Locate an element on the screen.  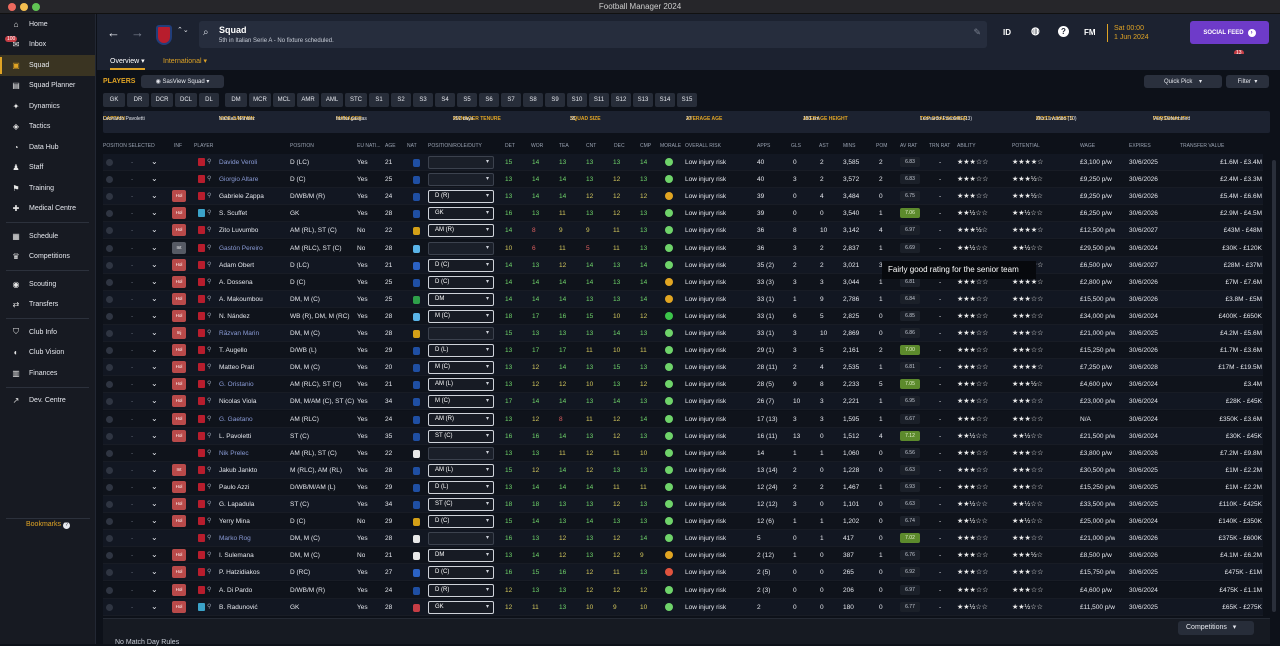
filter-s2: S2 is located at coordinates (401, 100).